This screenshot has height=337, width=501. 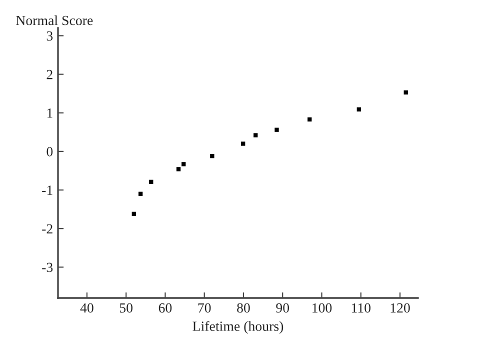 I want to click on x-tick-label: 60, so click(x=165, y=308).